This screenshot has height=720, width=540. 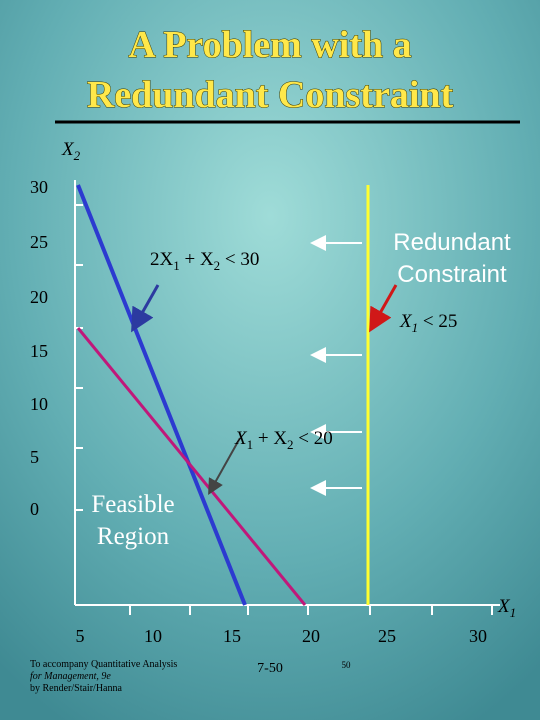 What do you see at coordinates (387, 636) in the screenshot?
I see `x-tick-label: 25` at bounding box center [387, 636].